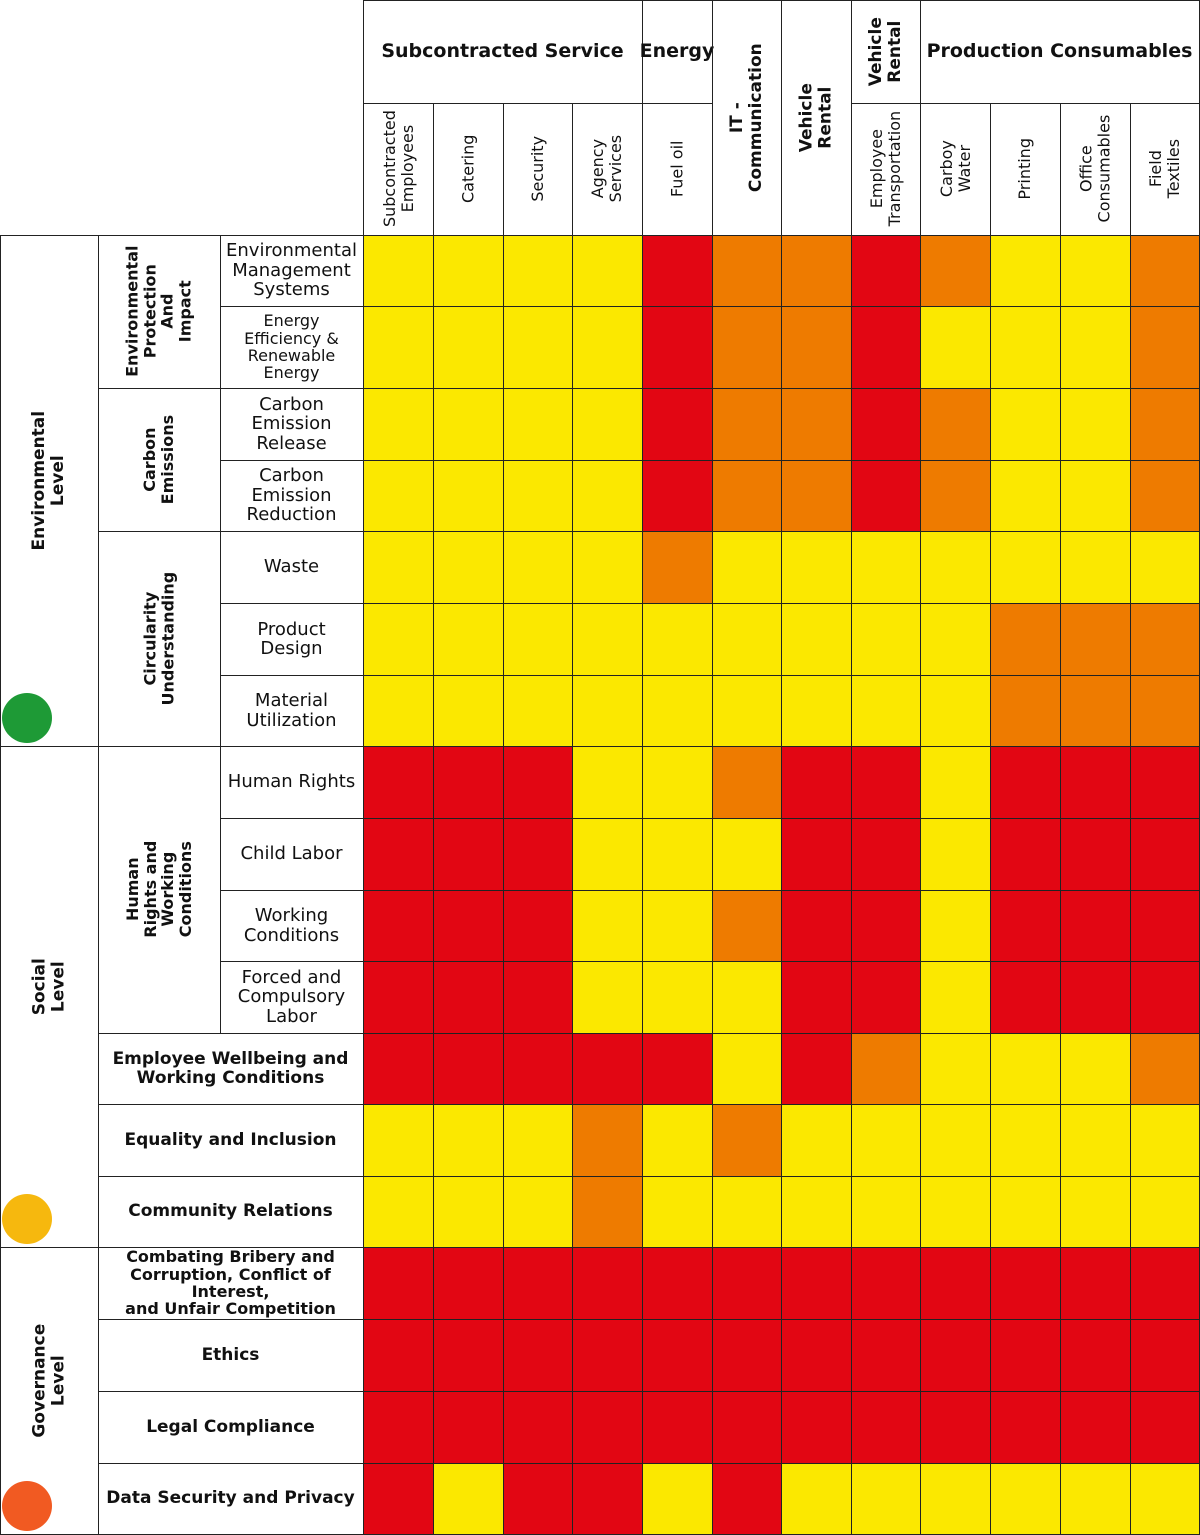 The height and width of the screenshot is (1535, 1200). Describe the element at coordinates (159, 311) in the screenshot. I see `category-label: Environmental Protection And Impact` at that location.